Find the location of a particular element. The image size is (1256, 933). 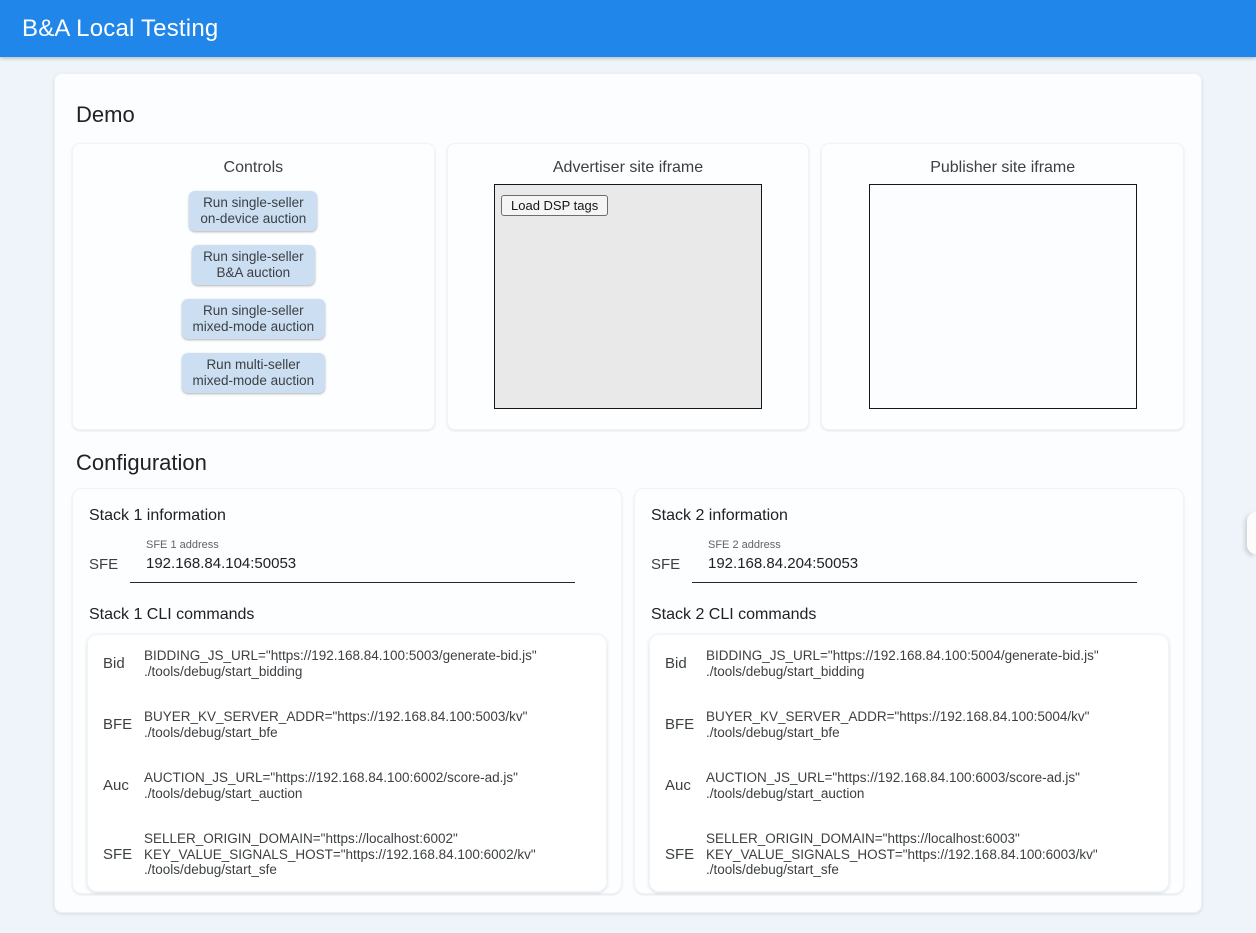

app-header: B&A Local Testing is located at coordinates (628, 28).